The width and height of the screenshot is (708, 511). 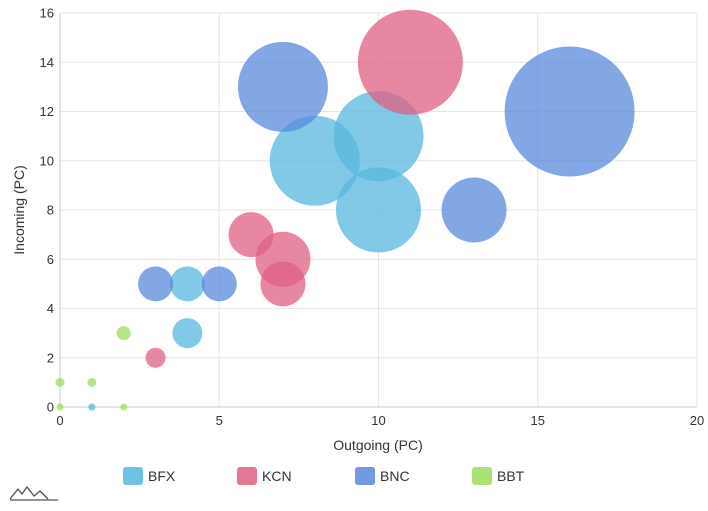 I want to click on y-tick-label: 8, so click(x=50, y=210).